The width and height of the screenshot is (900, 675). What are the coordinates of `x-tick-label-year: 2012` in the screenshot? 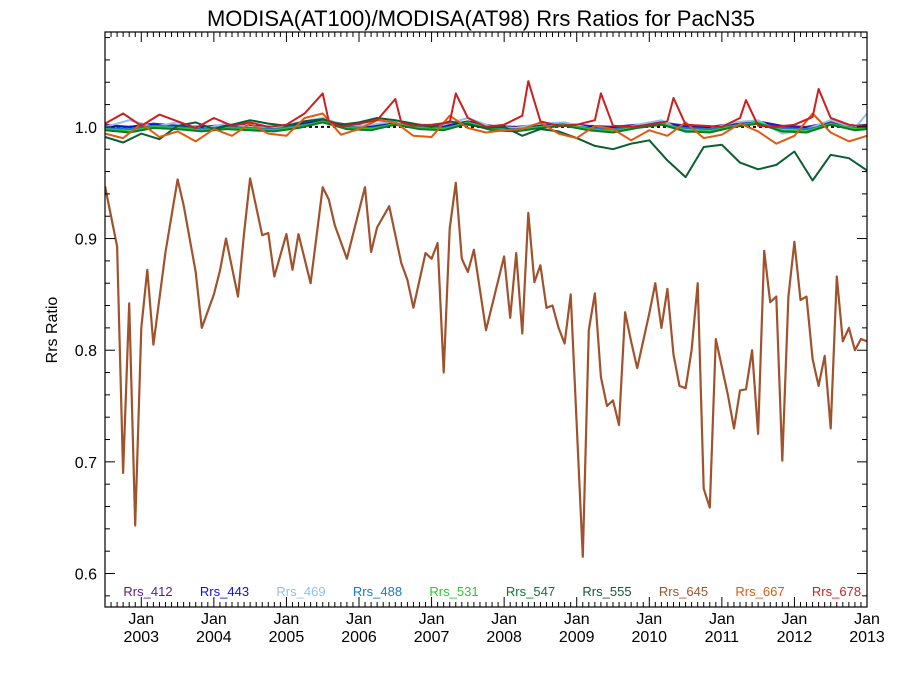 It's located at (795, 637).